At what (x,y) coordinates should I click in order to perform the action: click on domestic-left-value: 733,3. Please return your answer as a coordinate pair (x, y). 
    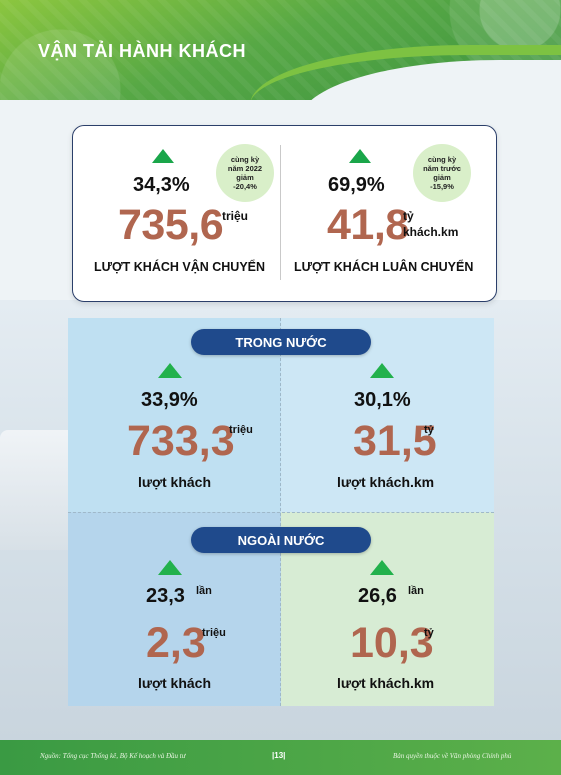
    Looking at the image, I should click on (181, 441).